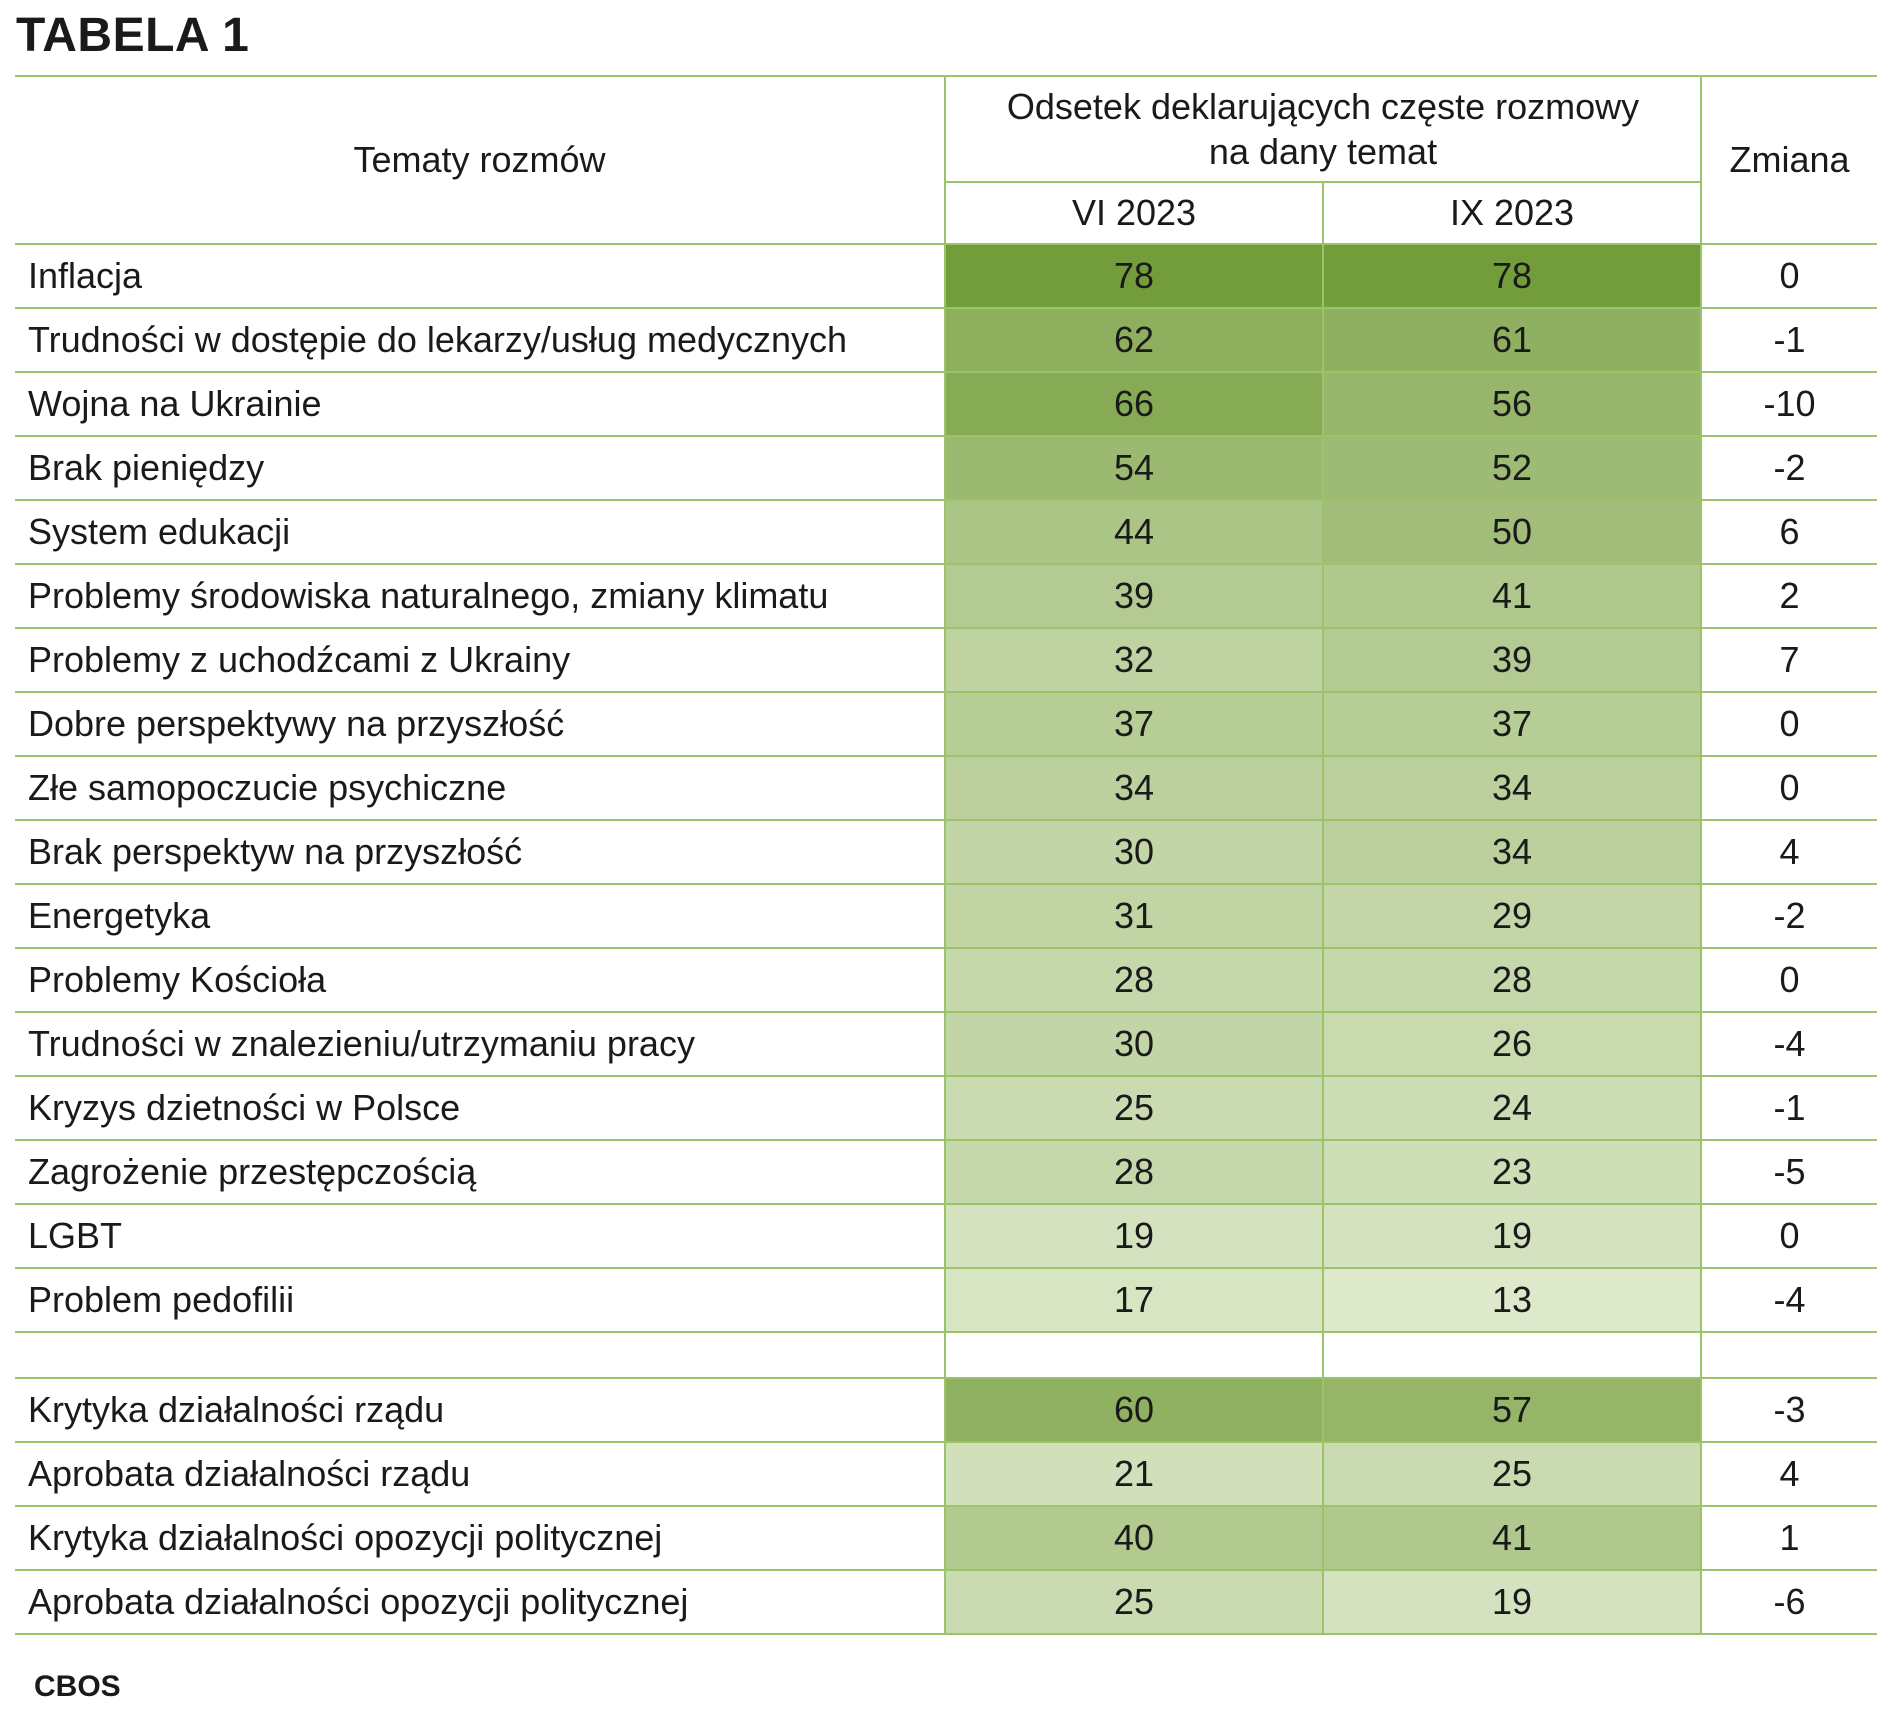 Image resolution: width=1890 pixels, height=1709 pixels. I want to click on table-row: Krytyka działalności rządu 60 57 -3, so click(946, 1410).